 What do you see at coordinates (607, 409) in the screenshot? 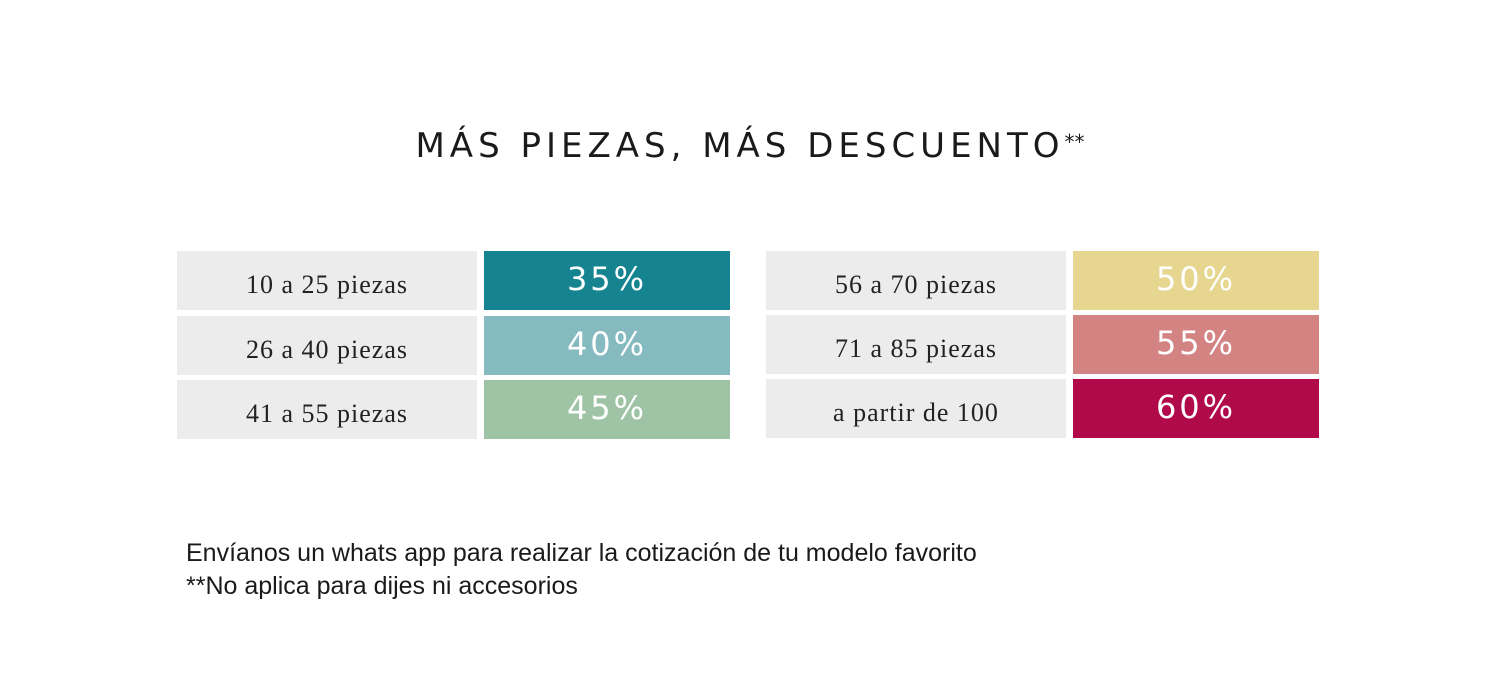
I see `tier-discount: 45%` at bounding box center [607, 409].